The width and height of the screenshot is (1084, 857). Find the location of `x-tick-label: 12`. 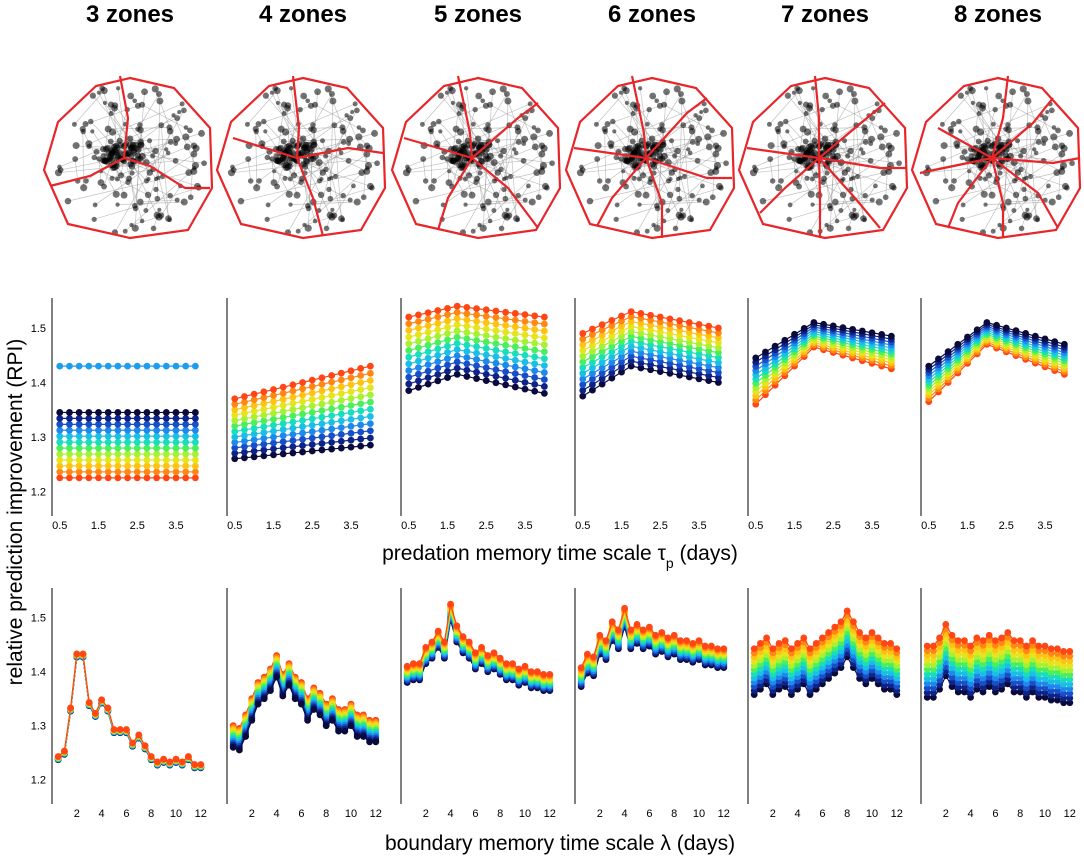

x-tick-label: 12 is located at coordinates (550, 814).